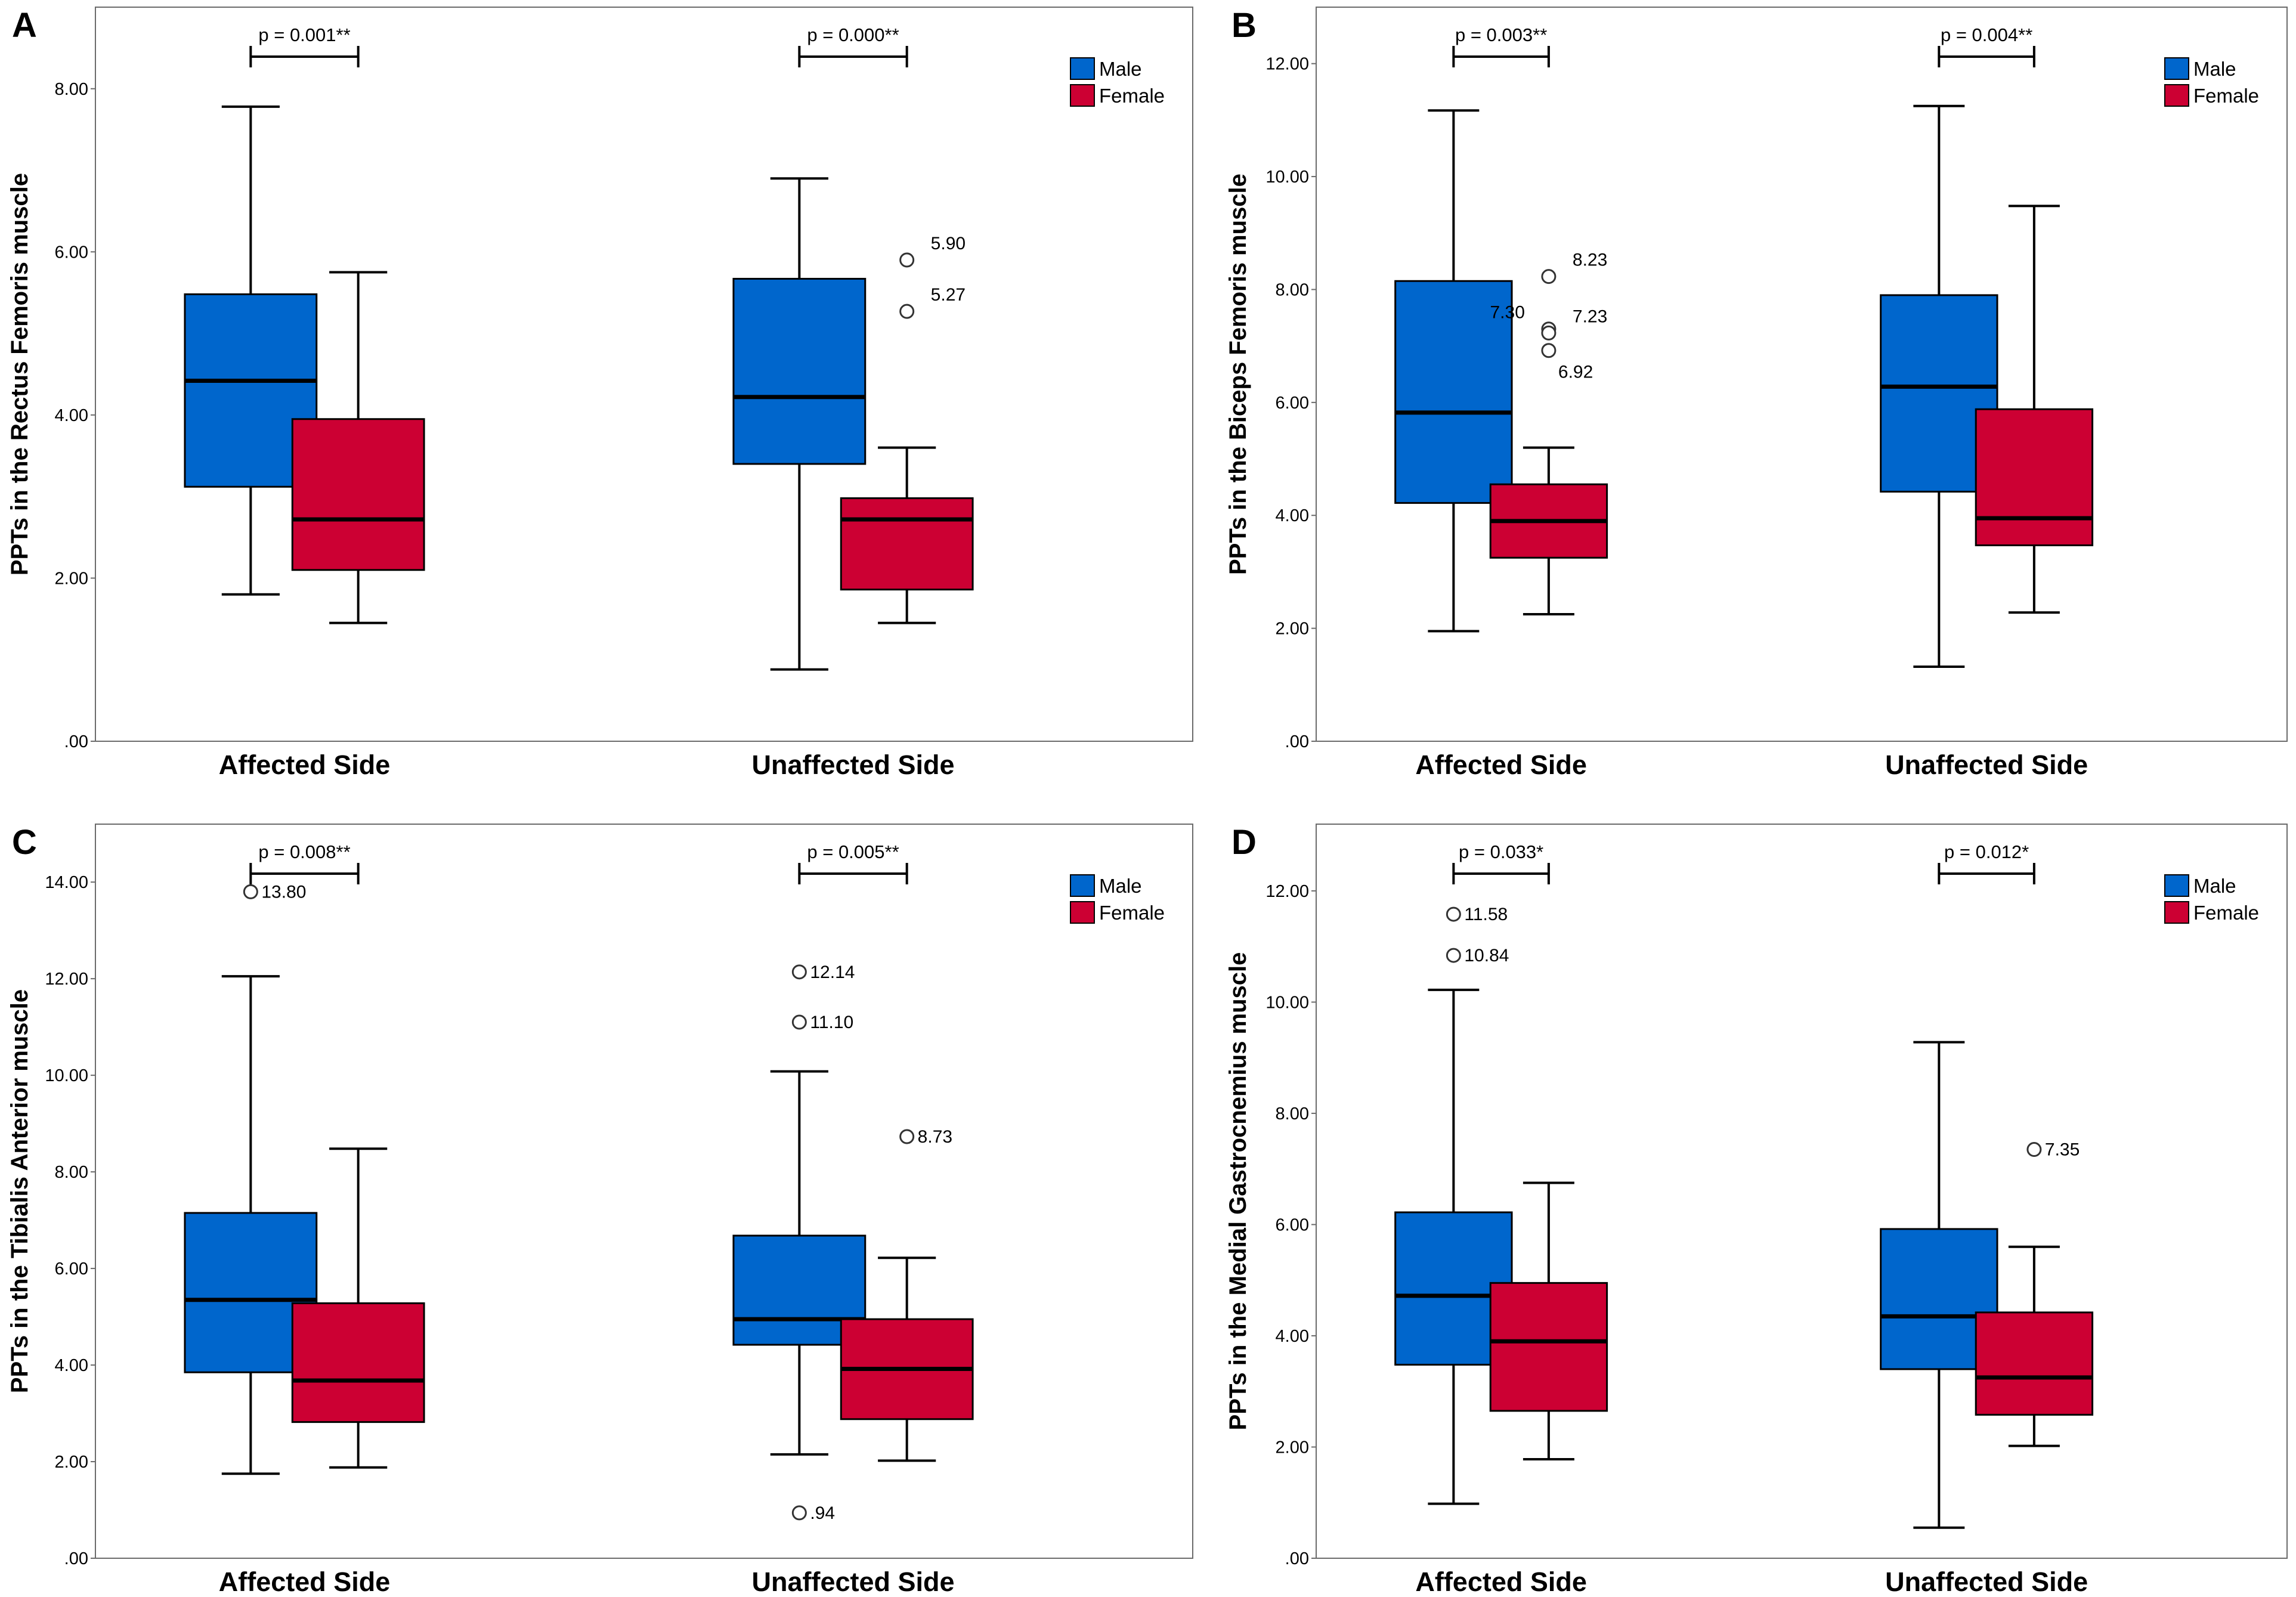 The width and height of the screenshot is (2296, 1597). I want to click on y-tick-label: 10.00, so click(1287, 1003).